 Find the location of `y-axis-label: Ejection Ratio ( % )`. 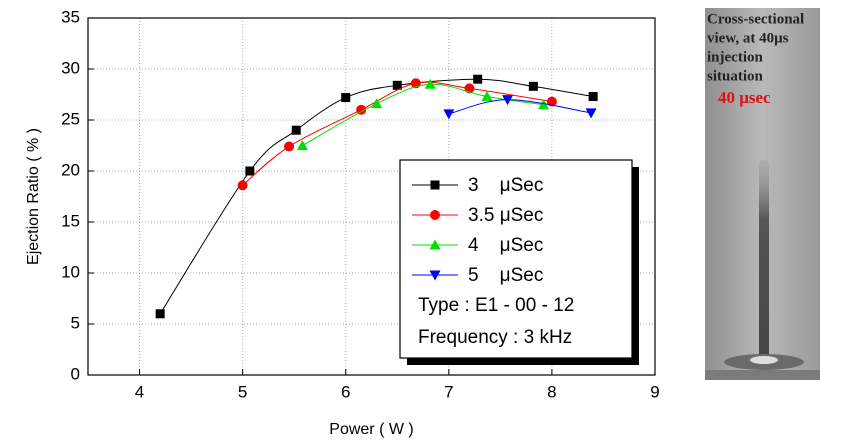

y-axis-label: Ejection Ratio ( % ) is located at coordinates (33, 196).